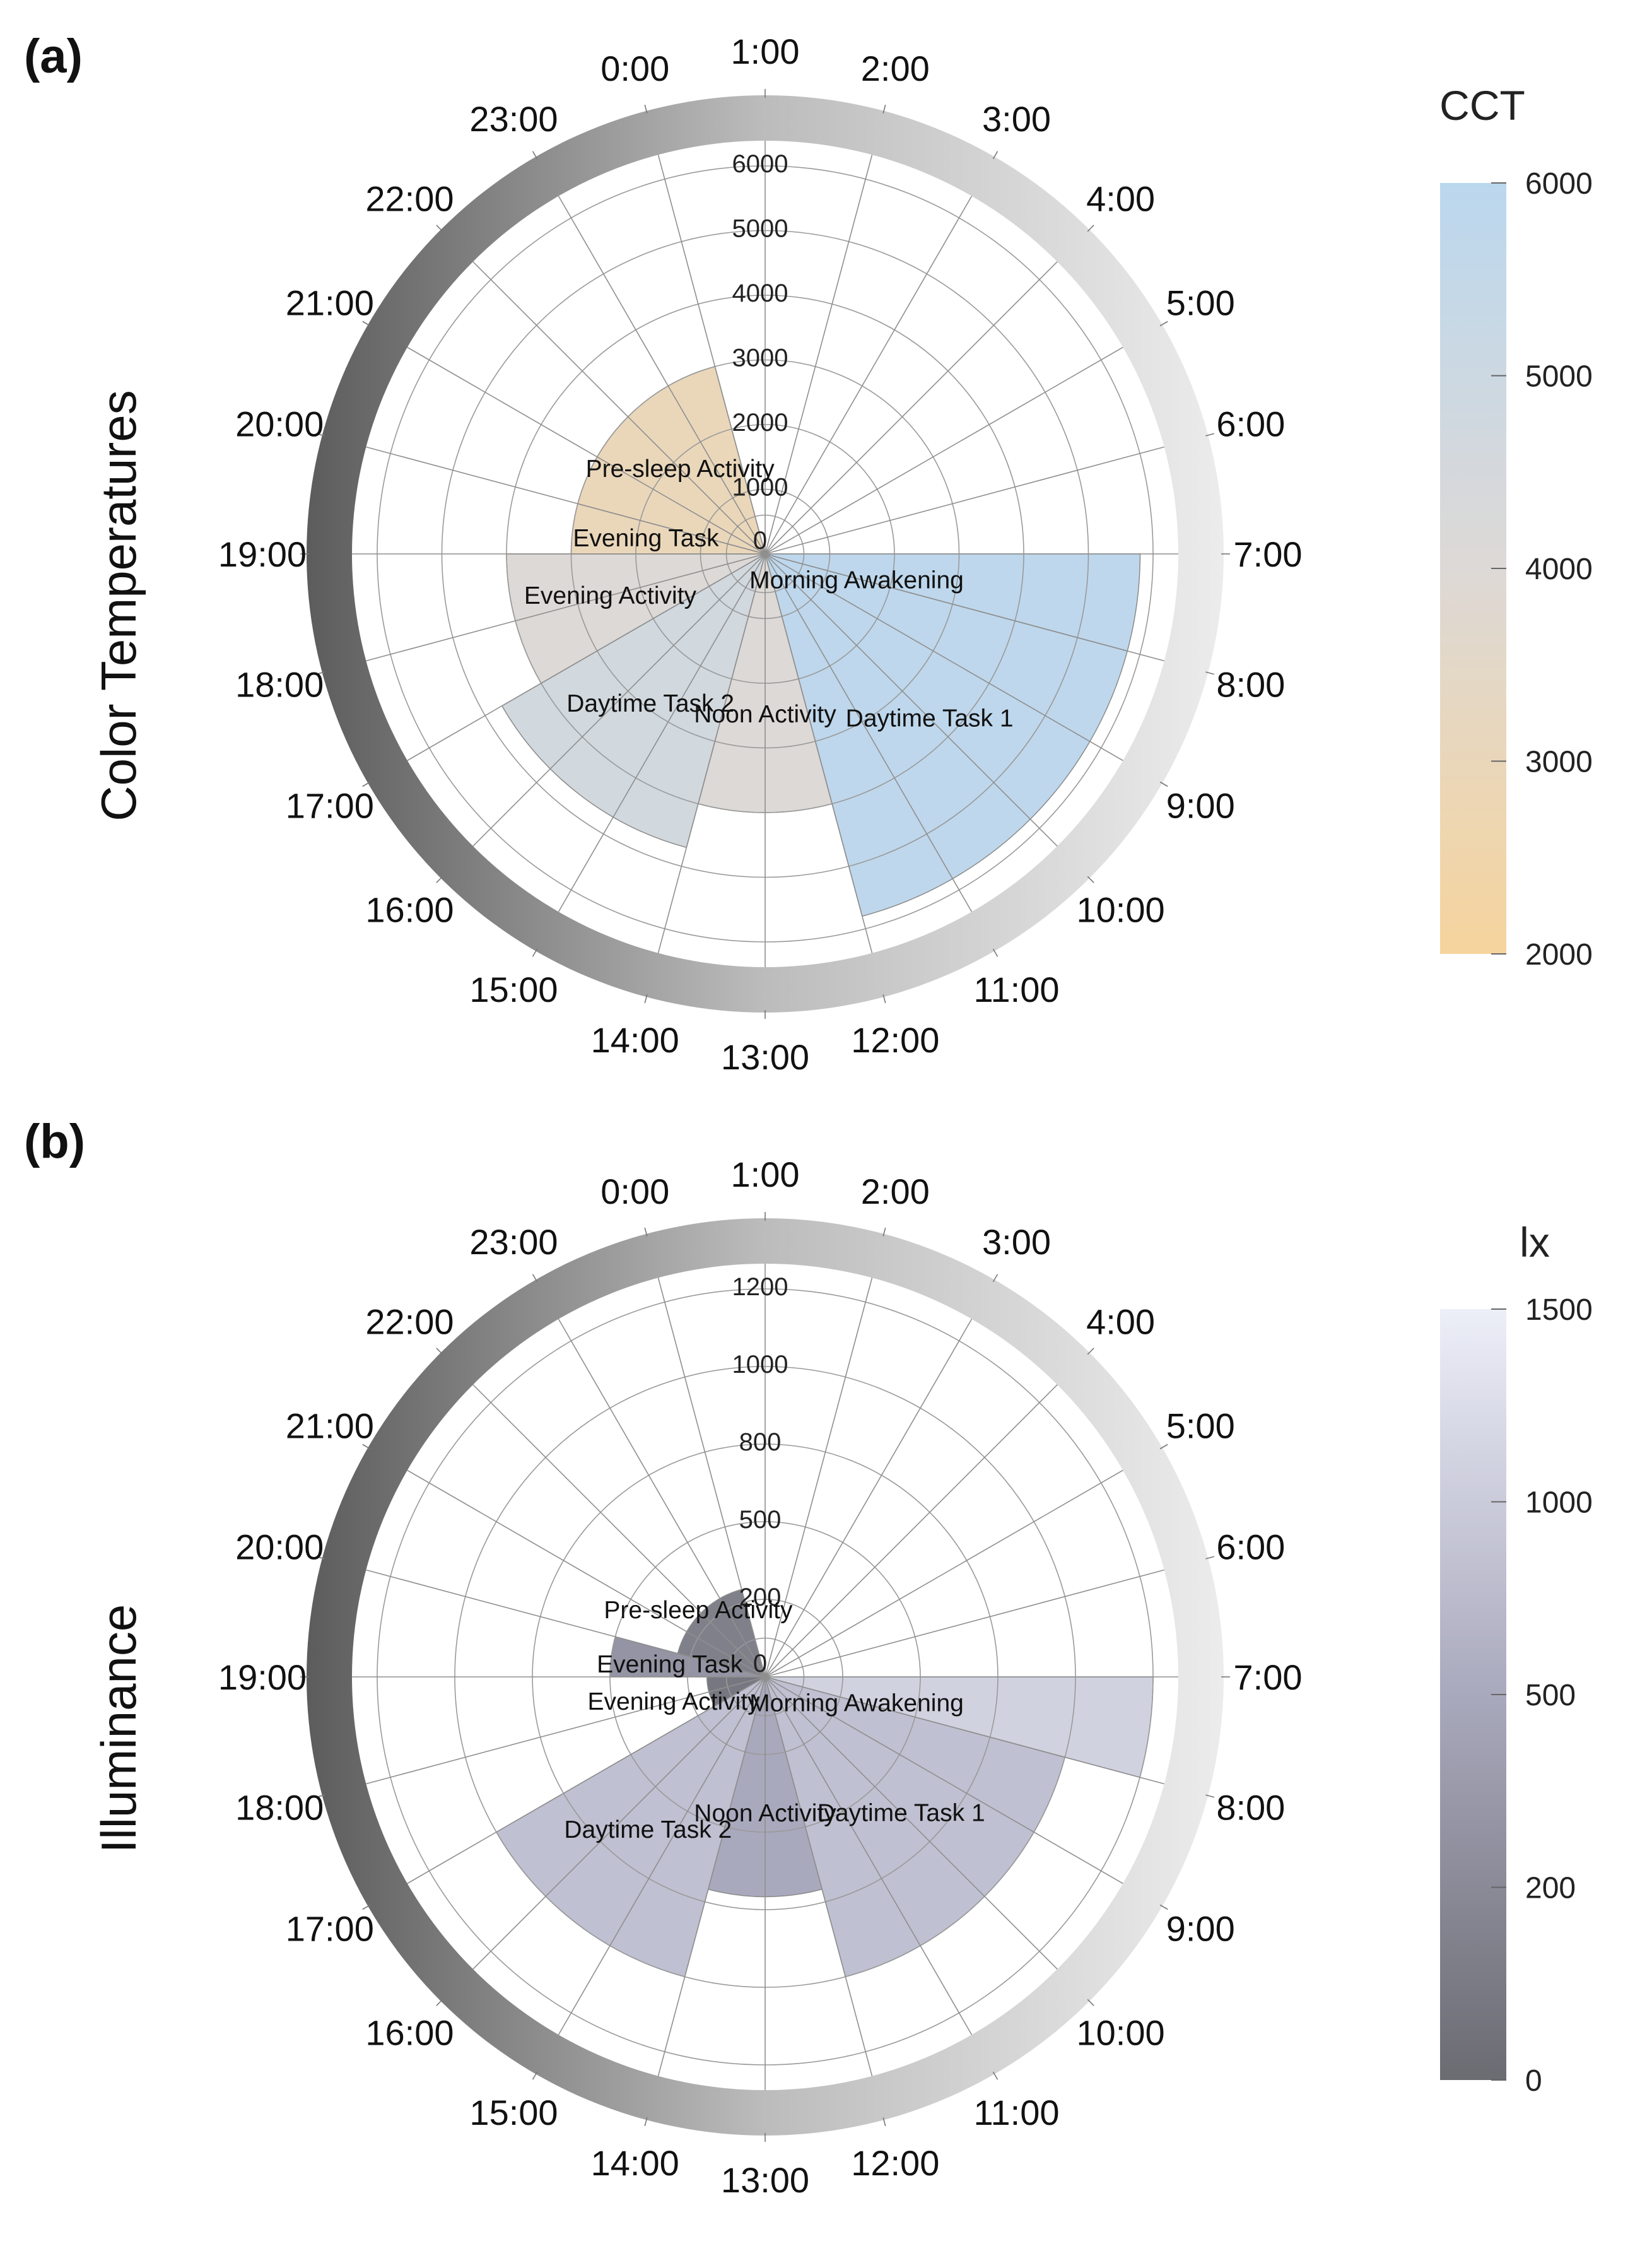  Describe the element at coordinates (279, 424) in the screenshot. I see `hour-label: 20:00` at that location.